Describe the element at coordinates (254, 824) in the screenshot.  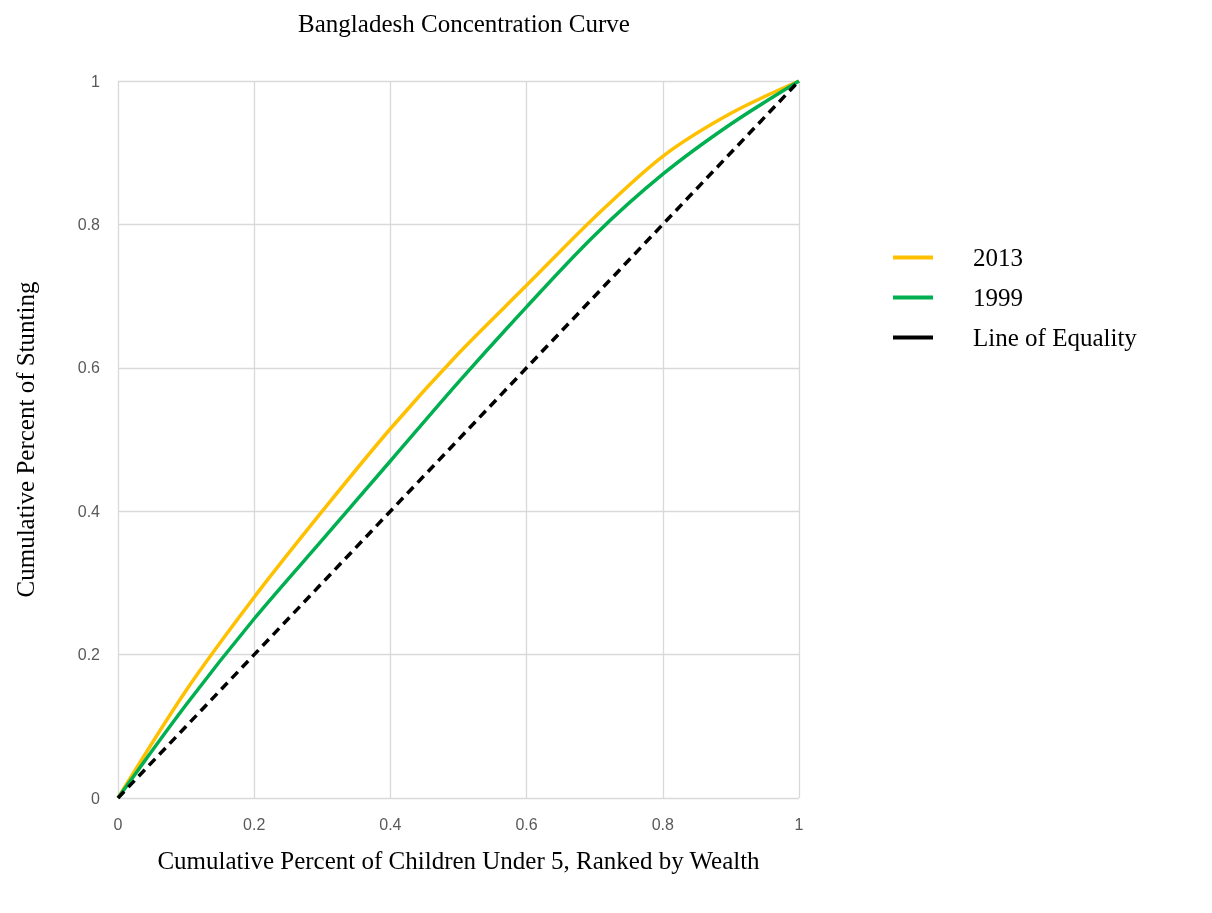
I see `x-tick-label: 0.2` at that location.